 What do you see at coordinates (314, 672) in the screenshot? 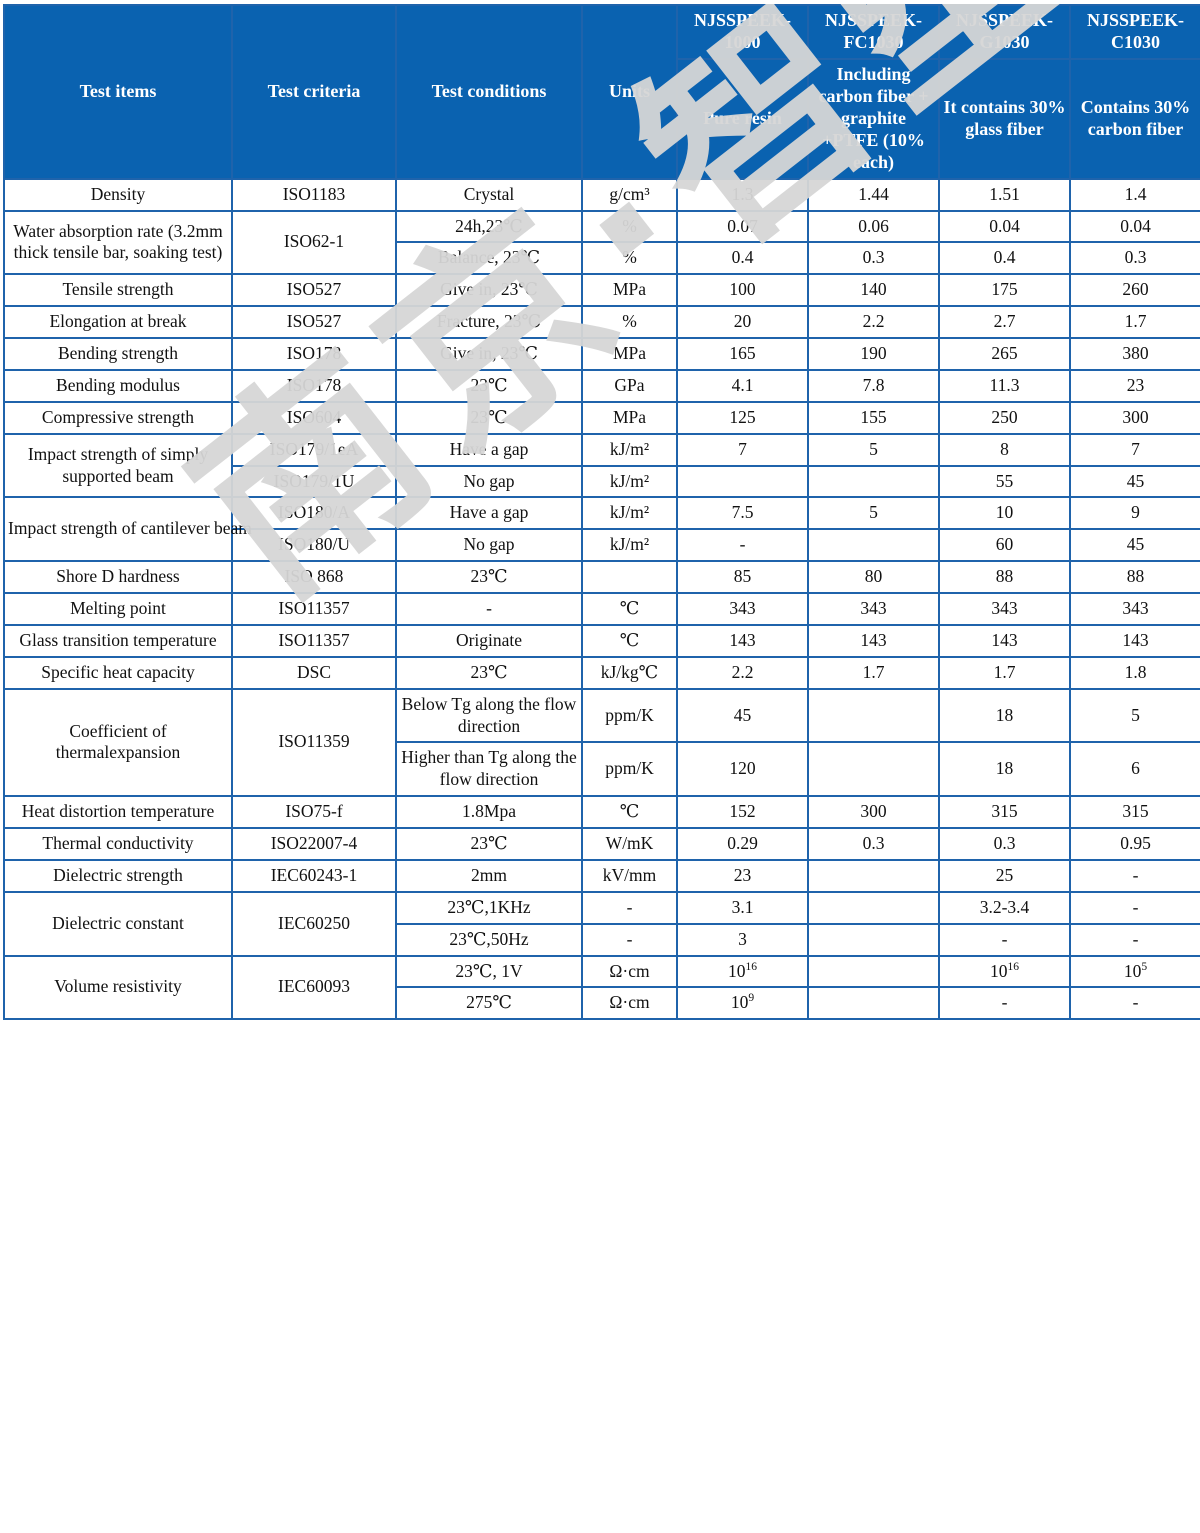
I see `cell-test-criteria: DSC` at bounding box center [314, 672].